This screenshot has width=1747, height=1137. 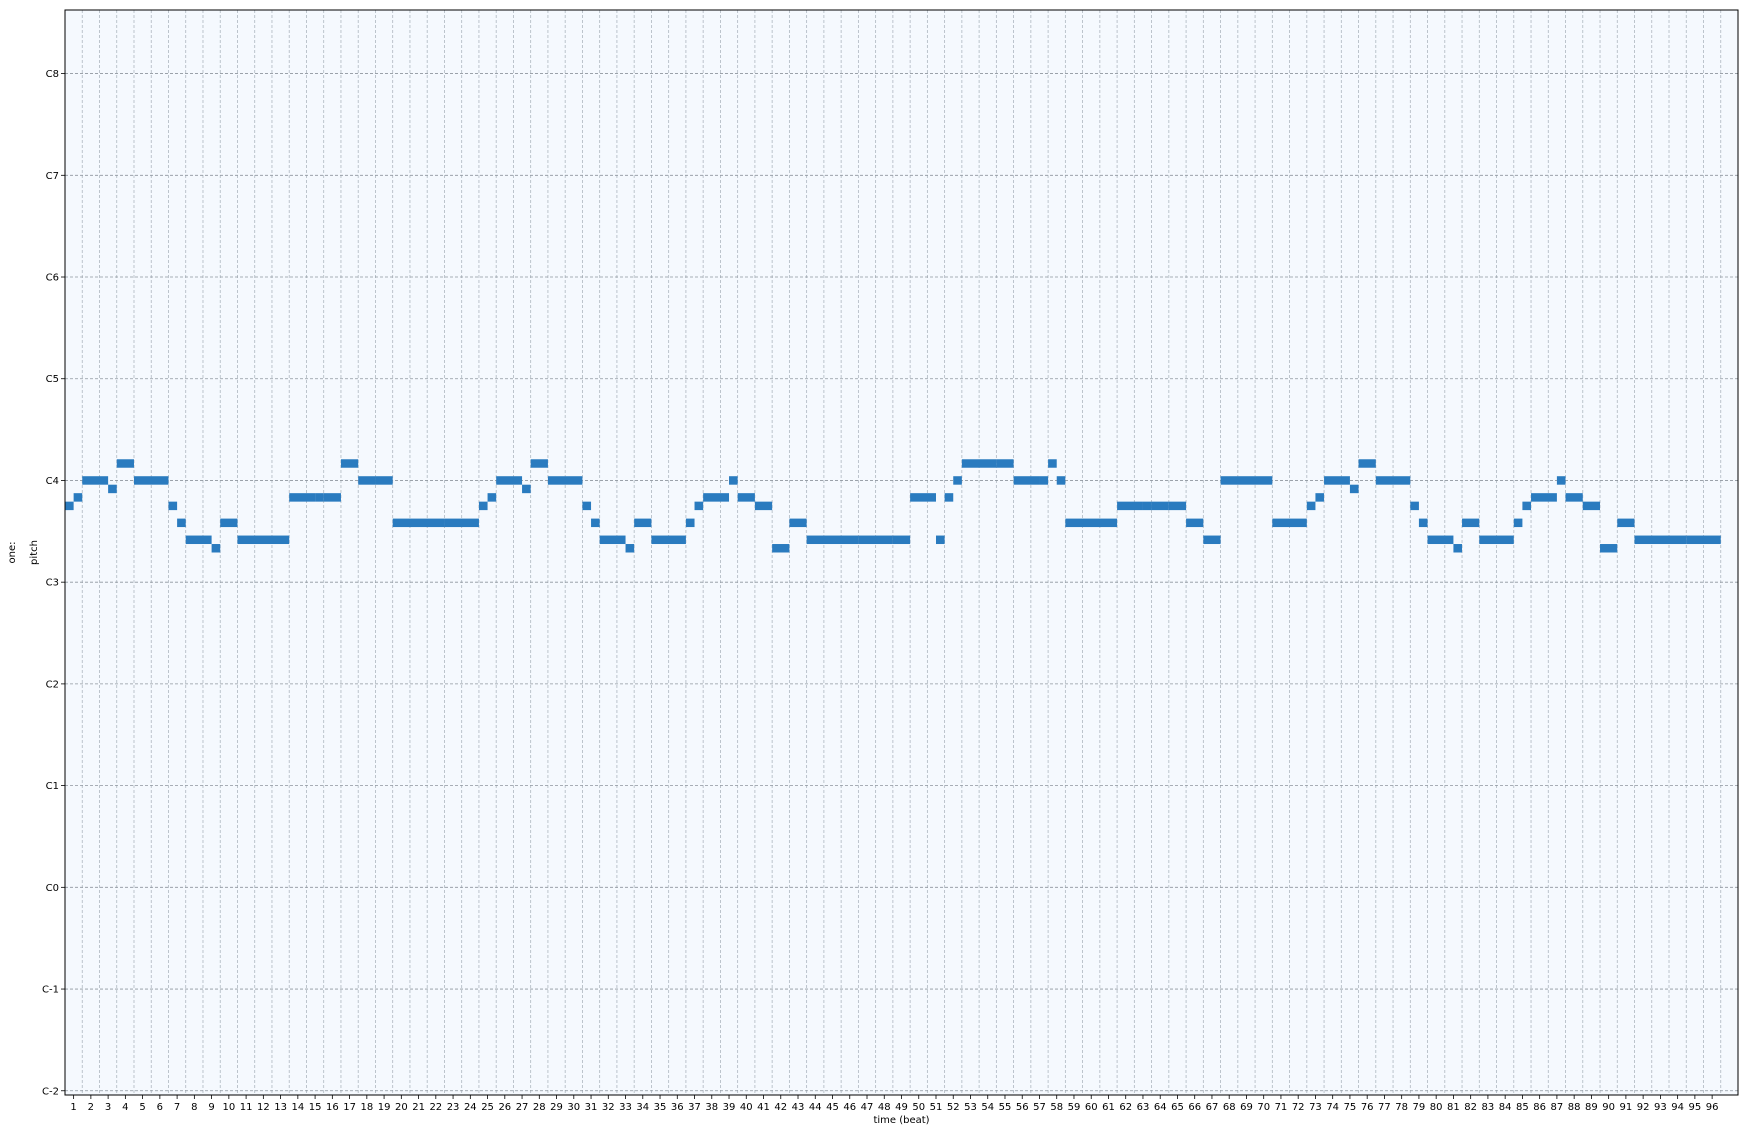 What do you see at coordinates (660, 1107) in the screenshot?
I see `x-tick-label: 35` at bounding box center [660, 1107].